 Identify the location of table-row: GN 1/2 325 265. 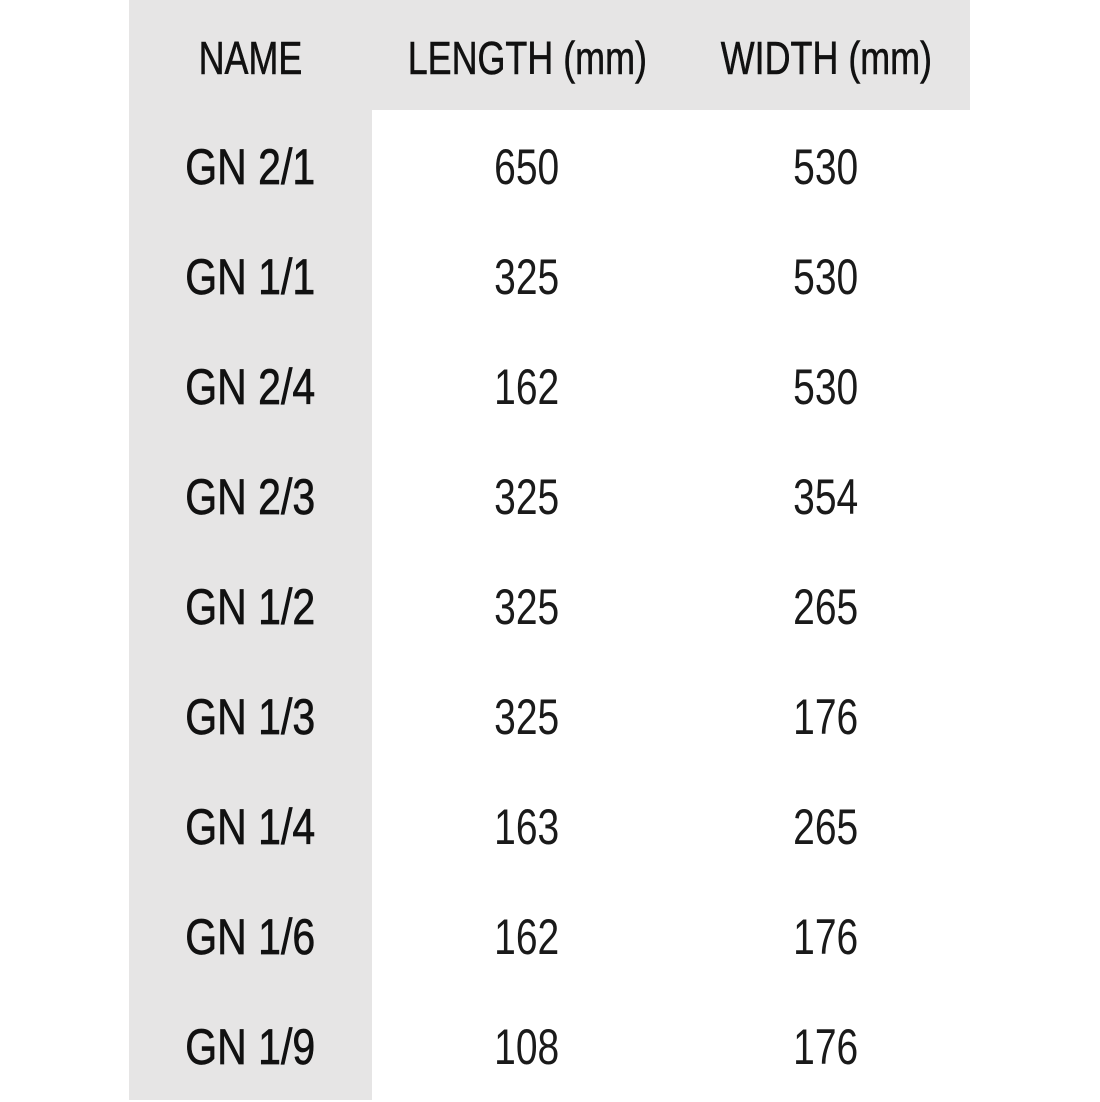
(549, 607).